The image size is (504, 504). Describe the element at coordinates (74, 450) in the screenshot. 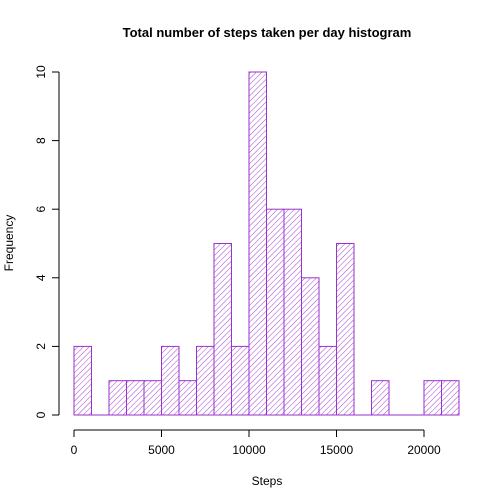

I see `x-tick-label-0: 0` at that location.